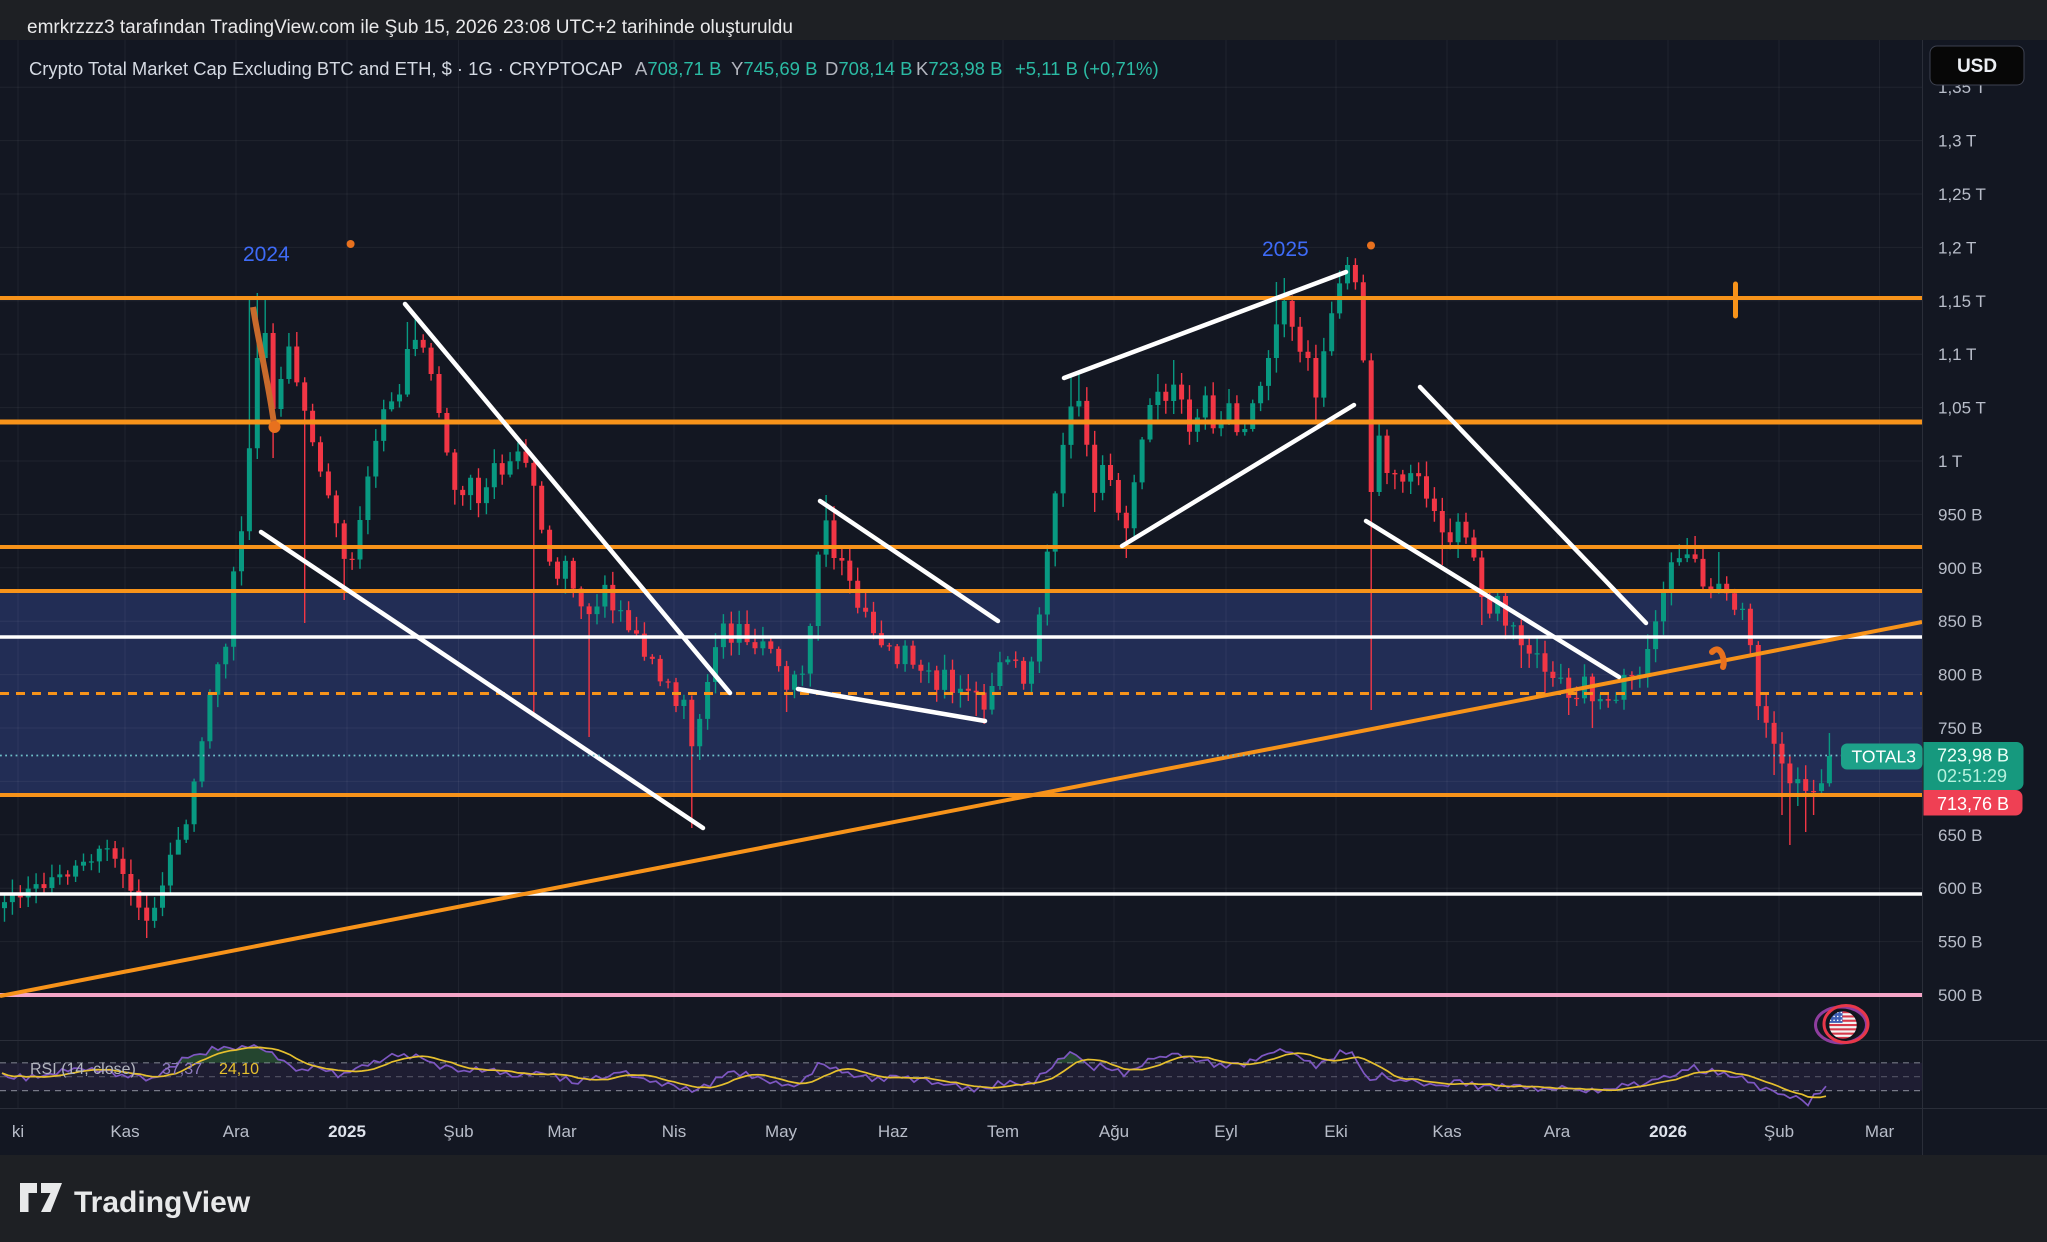 The width and height of the screenshot is (2047, 1242). Describe the element at coordinates (781, 1131) in the screenshot. I see `svg-text: May` at that location.